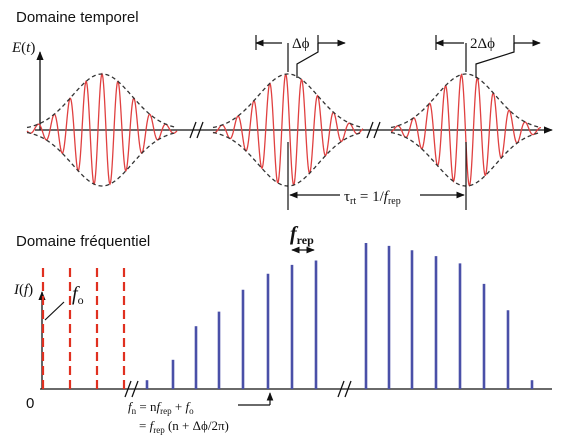 The height and width of the screenshot is (439, 565). Describe the element at coordinates (23, 48) in the screenshot. I see `time-y-label: E(t)` at that location.